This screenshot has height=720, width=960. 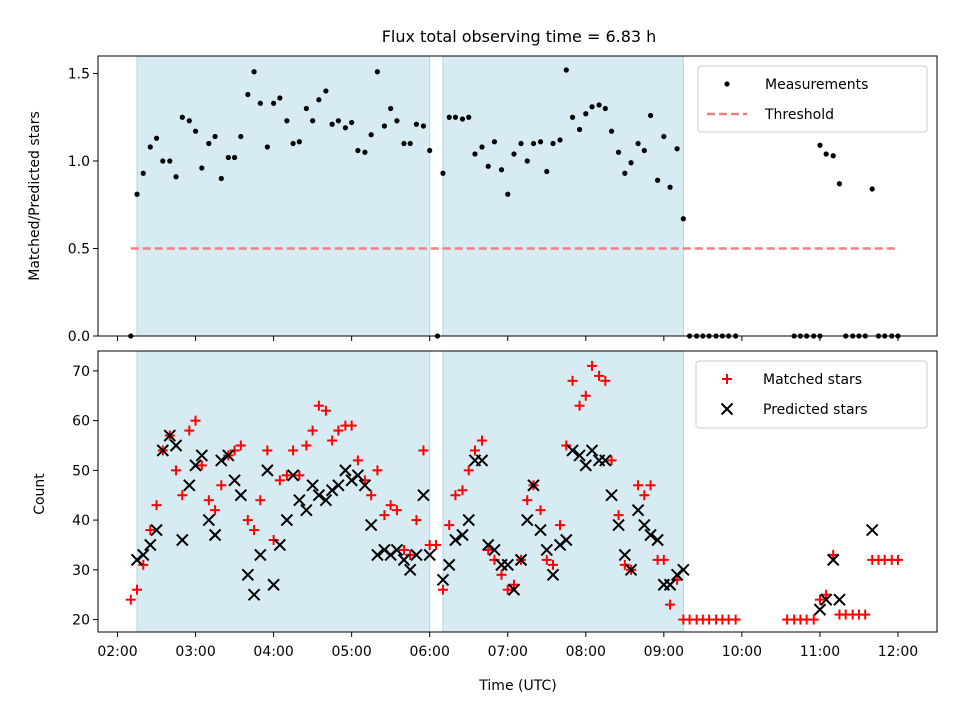 What do you see at coordinates (815, 410) in the screenshot?
I see `legend-predicted-label: Predicted stars` at bounding box center [815, 410].